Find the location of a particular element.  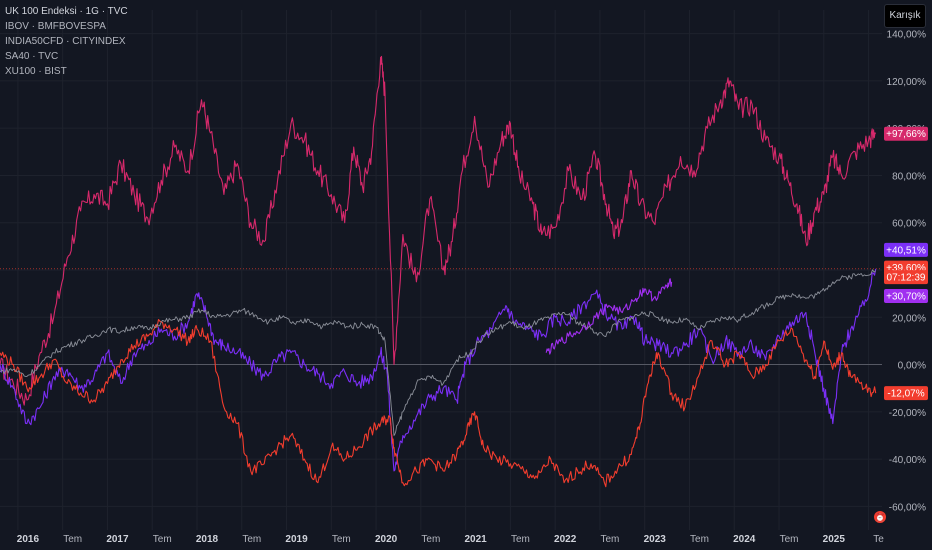

price-badge-label: +97,66% is located at coordinates (906, 134).